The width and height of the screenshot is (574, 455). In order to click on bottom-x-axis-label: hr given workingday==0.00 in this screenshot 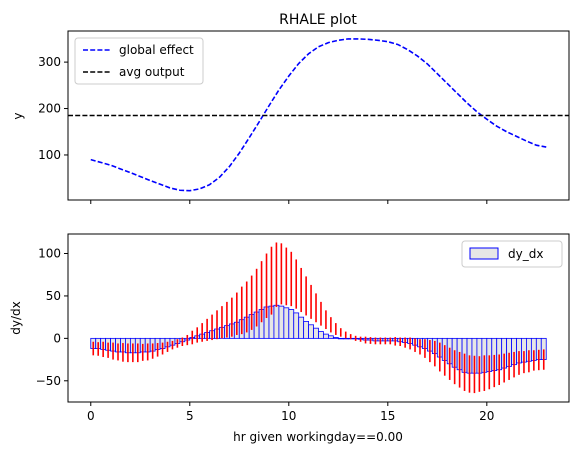, I will do `click(318, 437)`.